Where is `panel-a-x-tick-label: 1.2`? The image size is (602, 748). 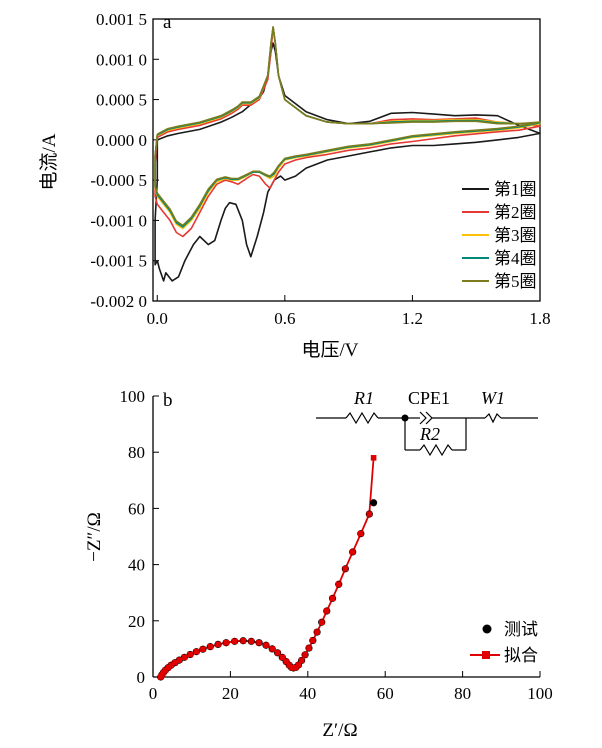
panel-a-x-tick-label: 1.2 is located at coordinates (412, 318).